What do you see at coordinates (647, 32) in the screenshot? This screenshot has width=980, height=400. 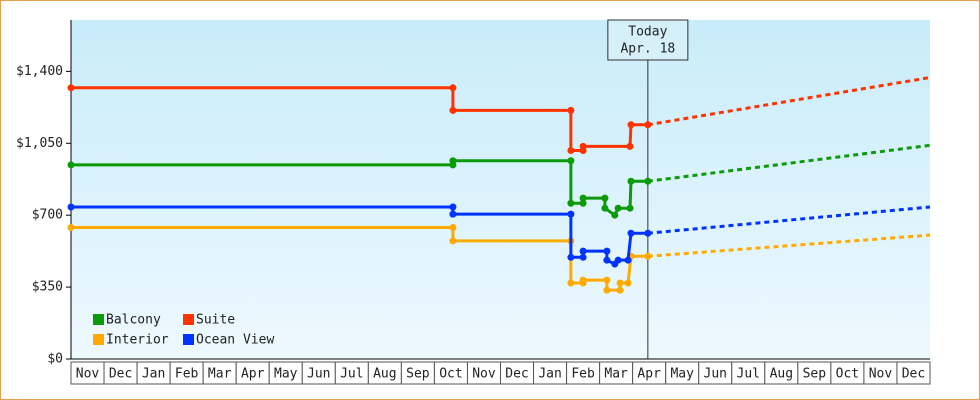 I see `today-label: Today` at bounding box center [647, 32].